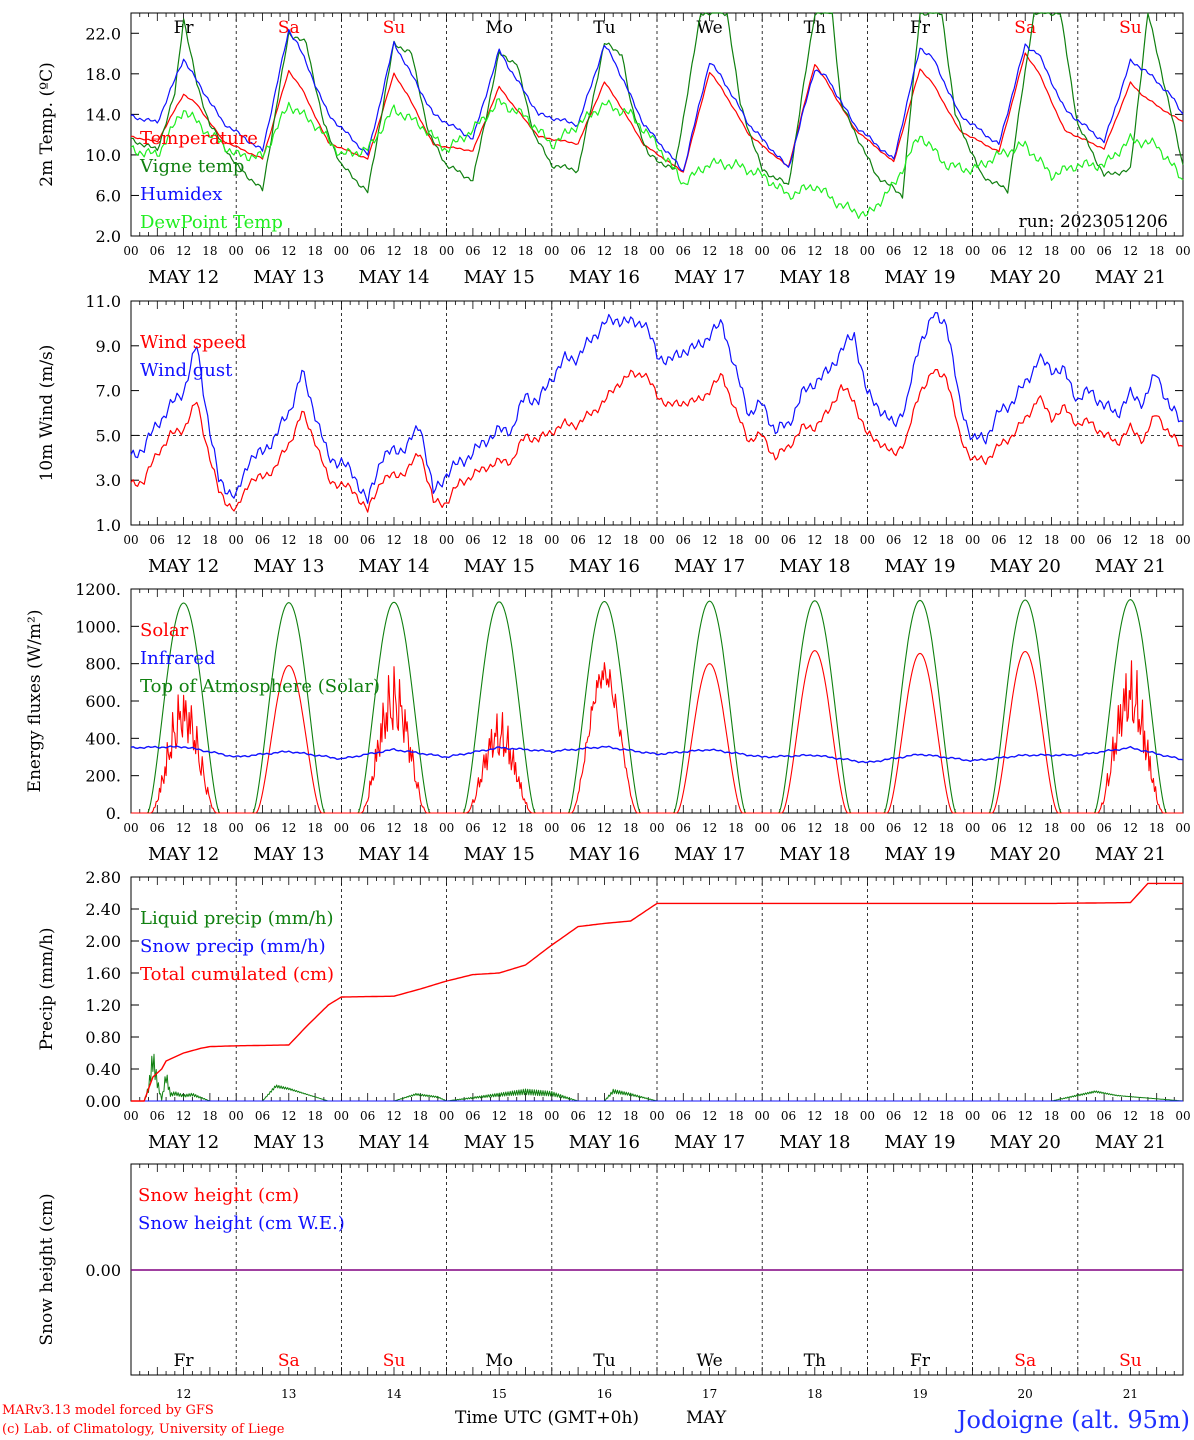 This screenshot has height=1440, width=1194. What do you see at coordinates (919, 1142) in the screenshot?
I see `date-label: MAY 19` at bounding box center [919, 1142].